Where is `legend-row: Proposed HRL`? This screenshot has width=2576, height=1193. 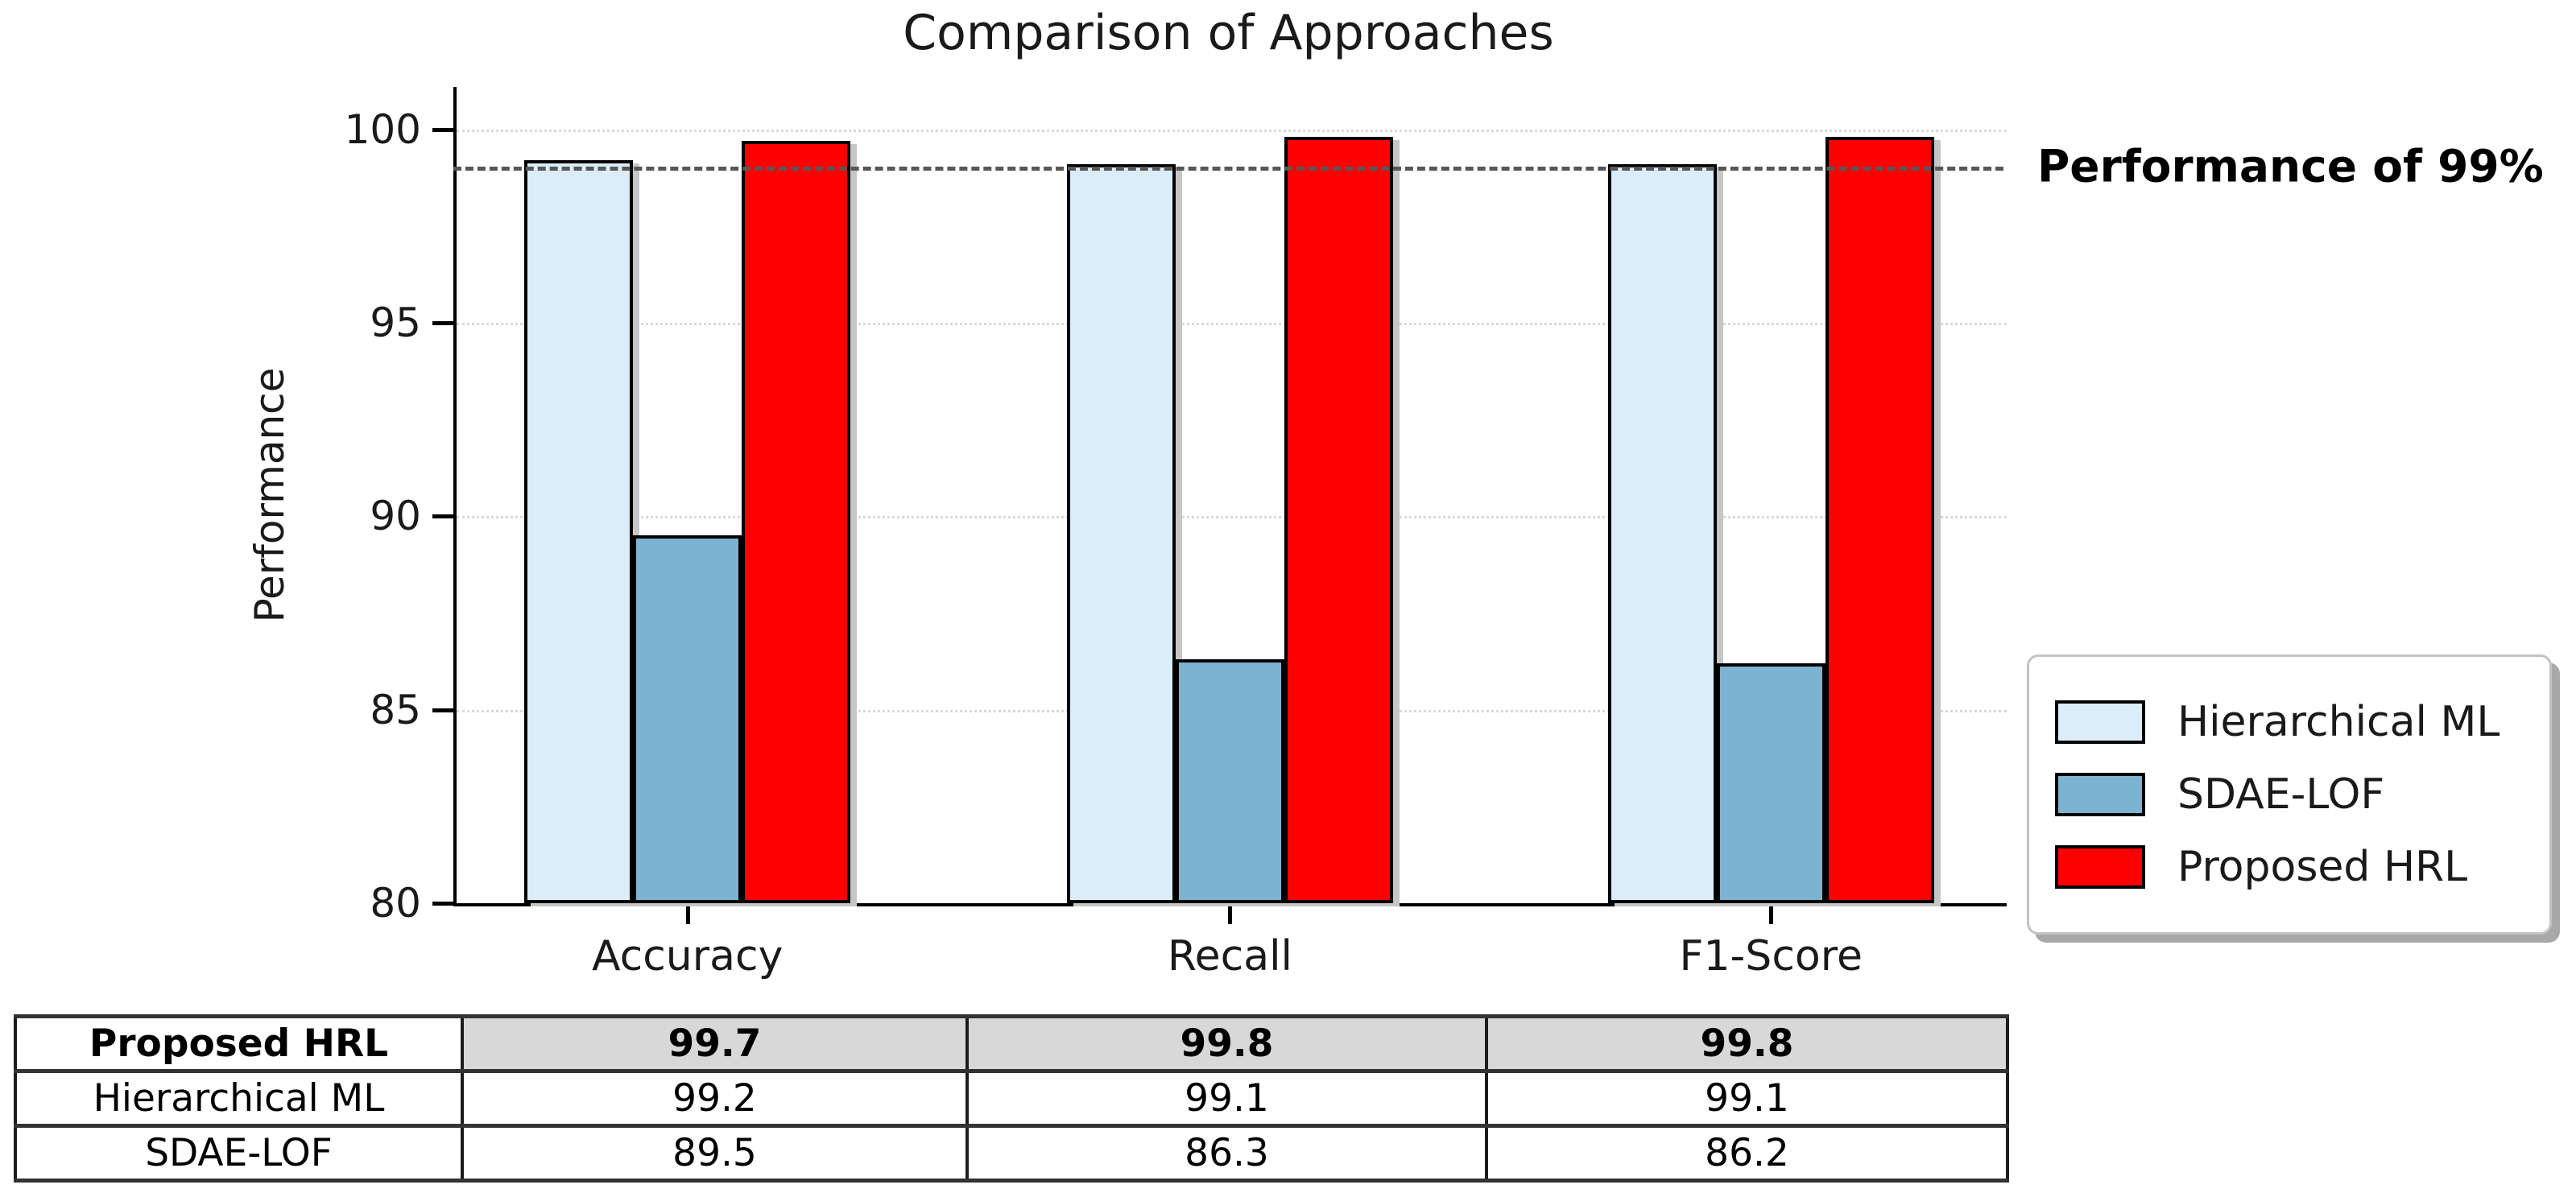
legend-row: Proposed HRL is located at coordinates (2302, 867).